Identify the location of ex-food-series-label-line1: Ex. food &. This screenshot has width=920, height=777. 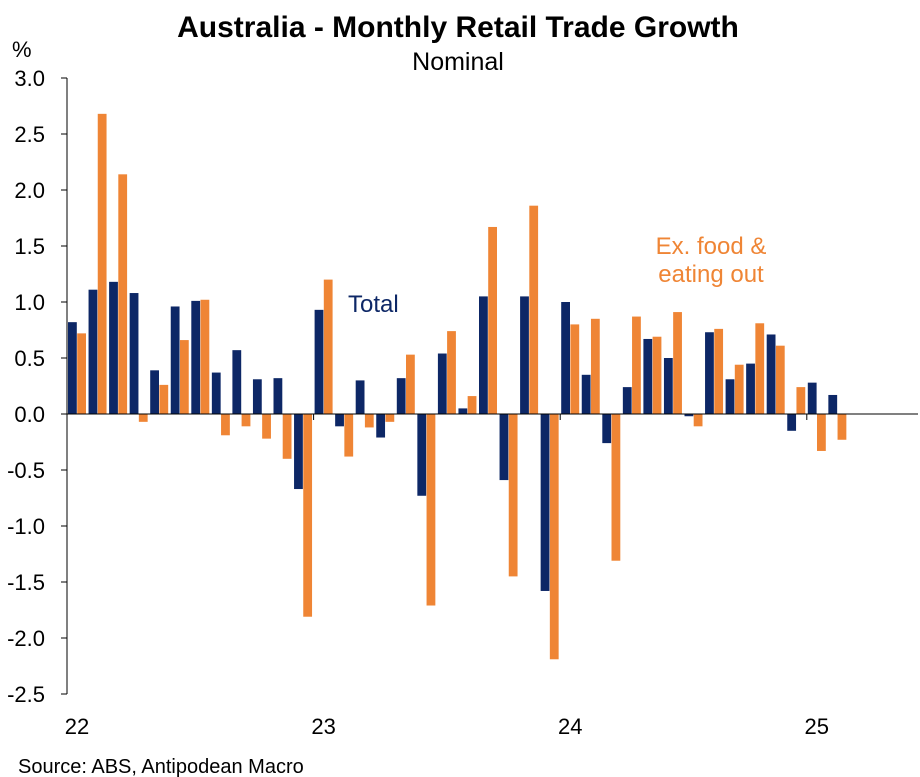
(711, 246).